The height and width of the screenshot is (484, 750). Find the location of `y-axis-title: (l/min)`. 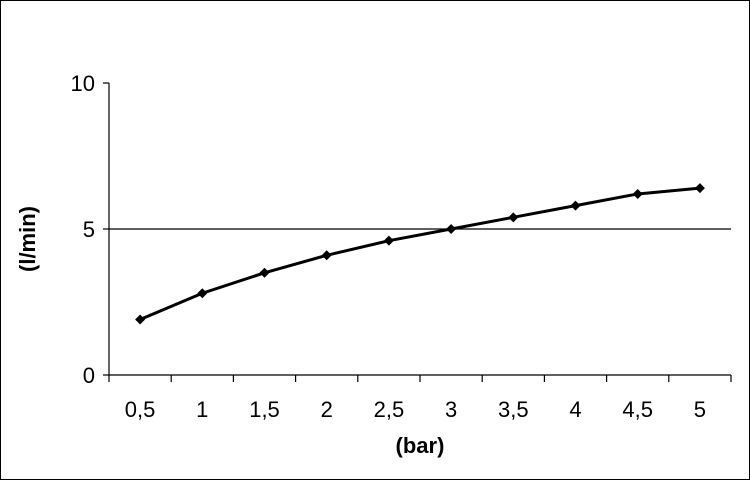

y-axis-title: (l/min) is located at coordinates (27, 239).